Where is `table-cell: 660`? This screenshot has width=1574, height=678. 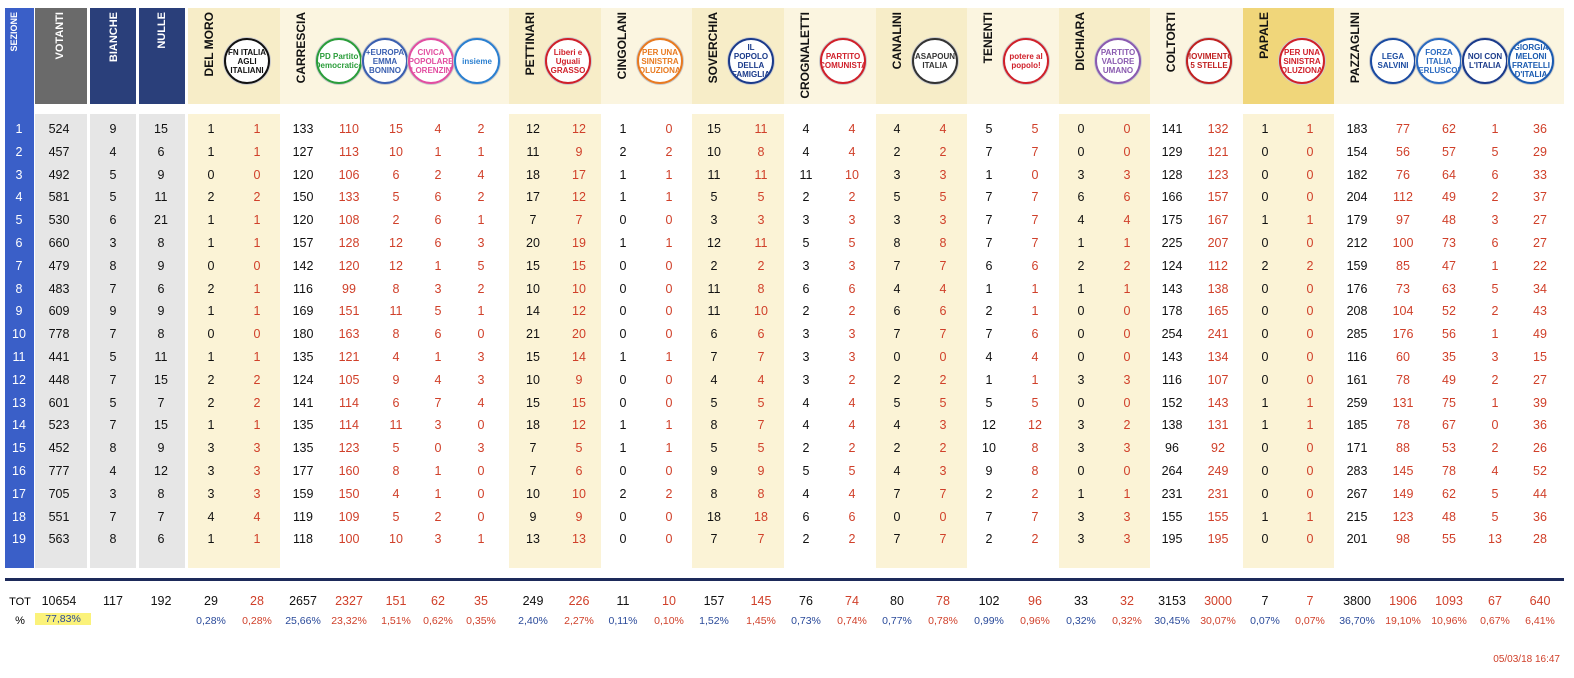
table-cell: 660 is located at coordinates (59, 243).